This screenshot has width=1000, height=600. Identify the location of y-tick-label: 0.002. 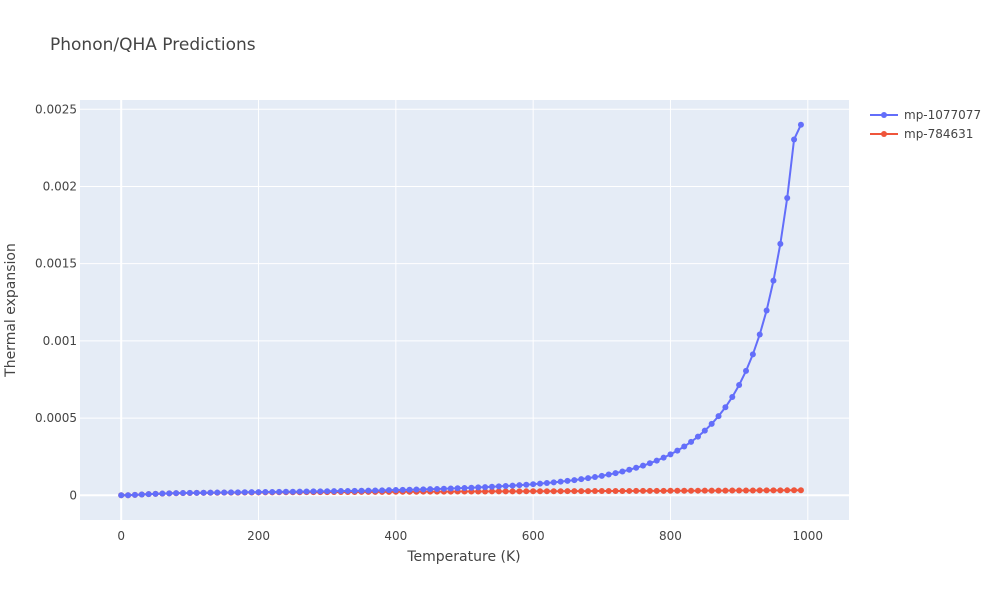
(60, 186).